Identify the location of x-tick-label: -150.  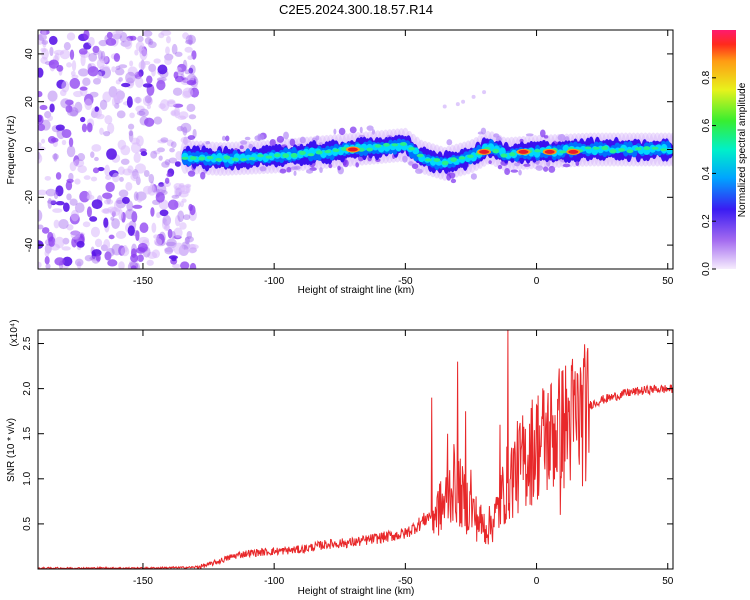
(143, 281).